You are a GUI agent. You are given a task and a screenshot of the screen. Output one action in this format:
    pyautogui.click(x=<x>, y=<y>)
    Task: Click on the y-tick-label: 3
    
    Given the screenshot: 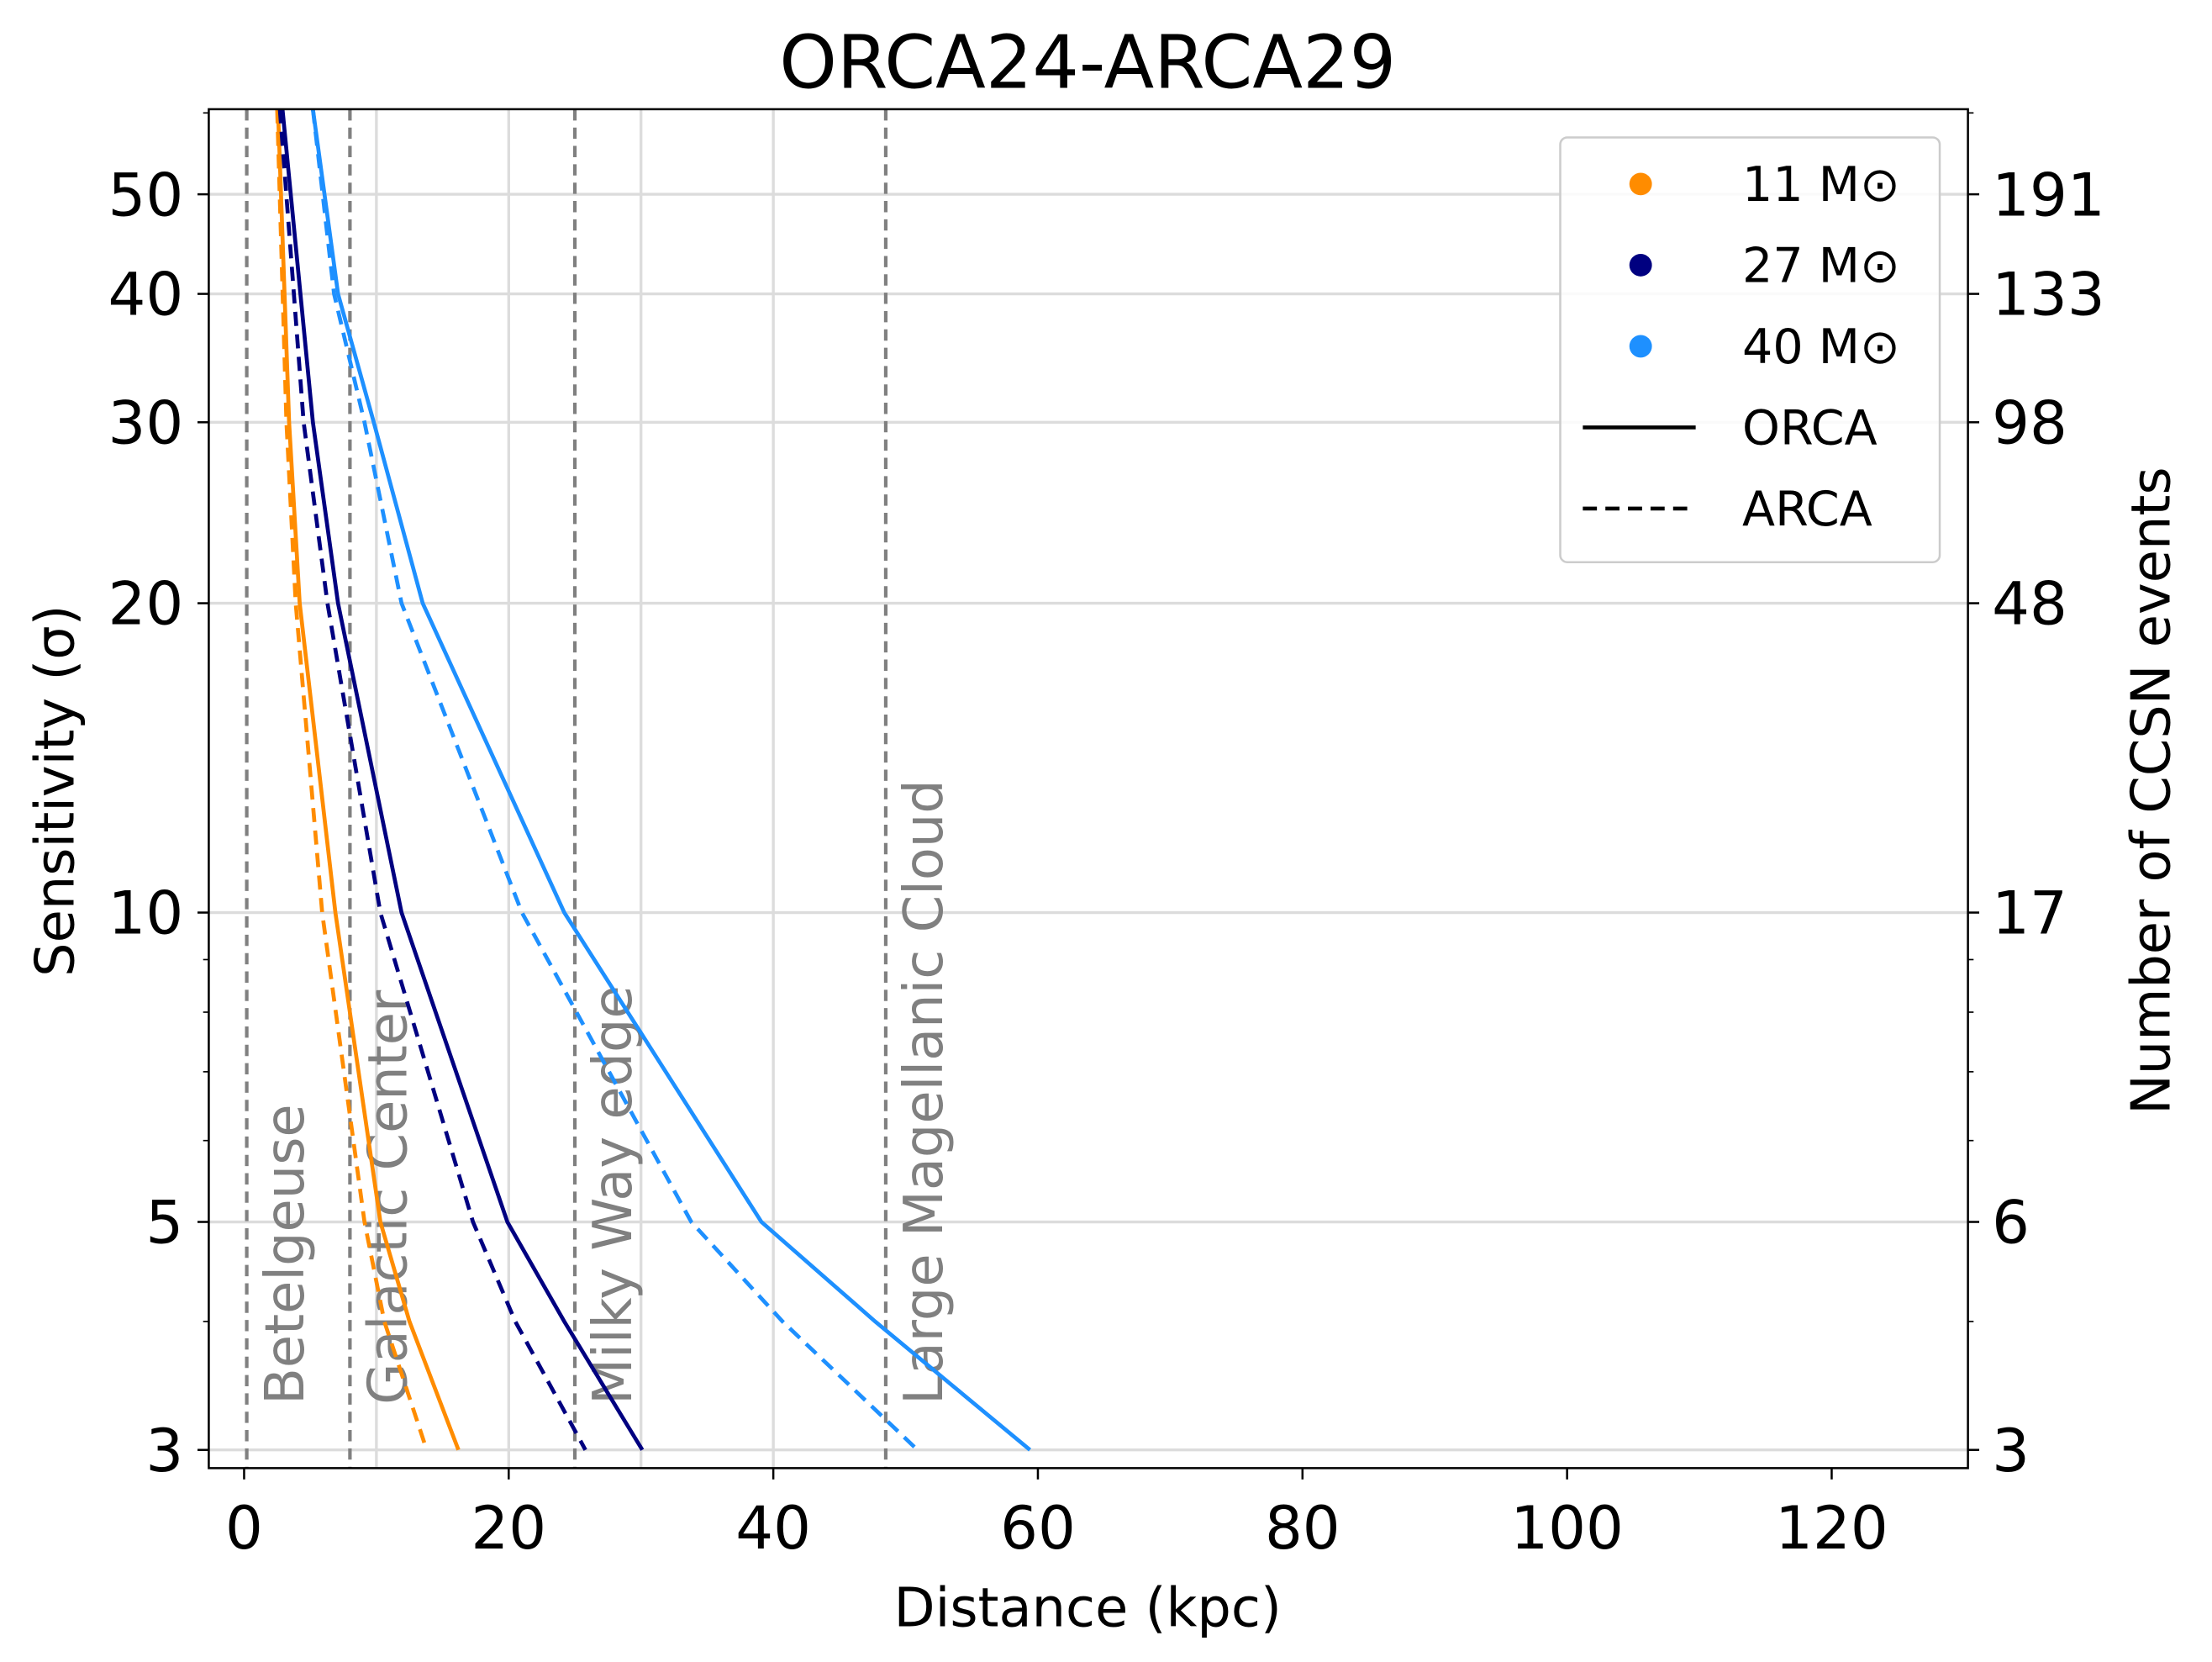 What is the action you would take?
    pyautogui.click(x=164, y=1451)
    